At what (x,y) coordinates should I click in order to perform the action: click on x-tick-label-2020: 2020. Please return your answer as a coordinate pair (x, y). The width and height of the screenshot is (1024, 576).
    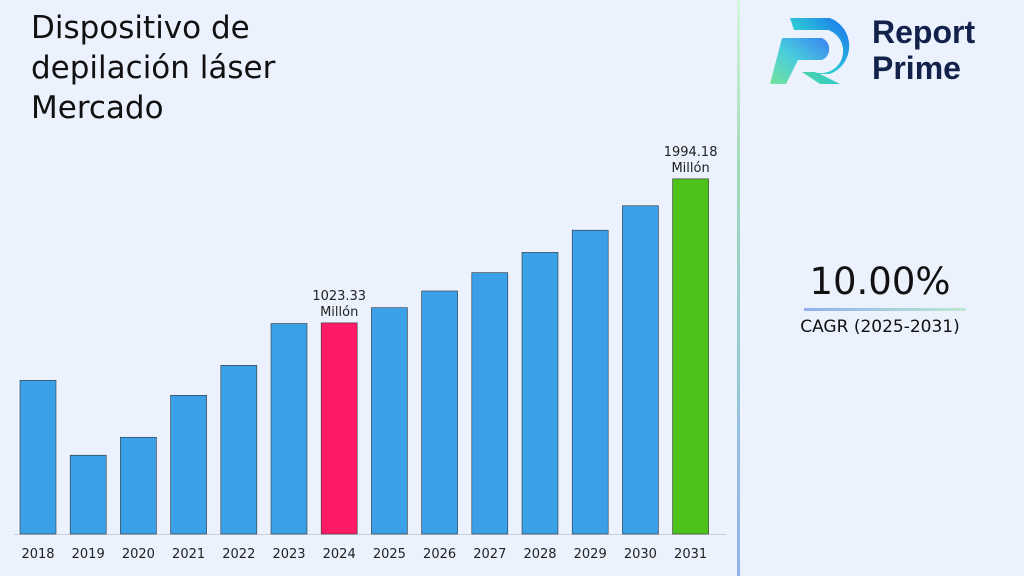
    Looking at the image, I should click on (138, 554).